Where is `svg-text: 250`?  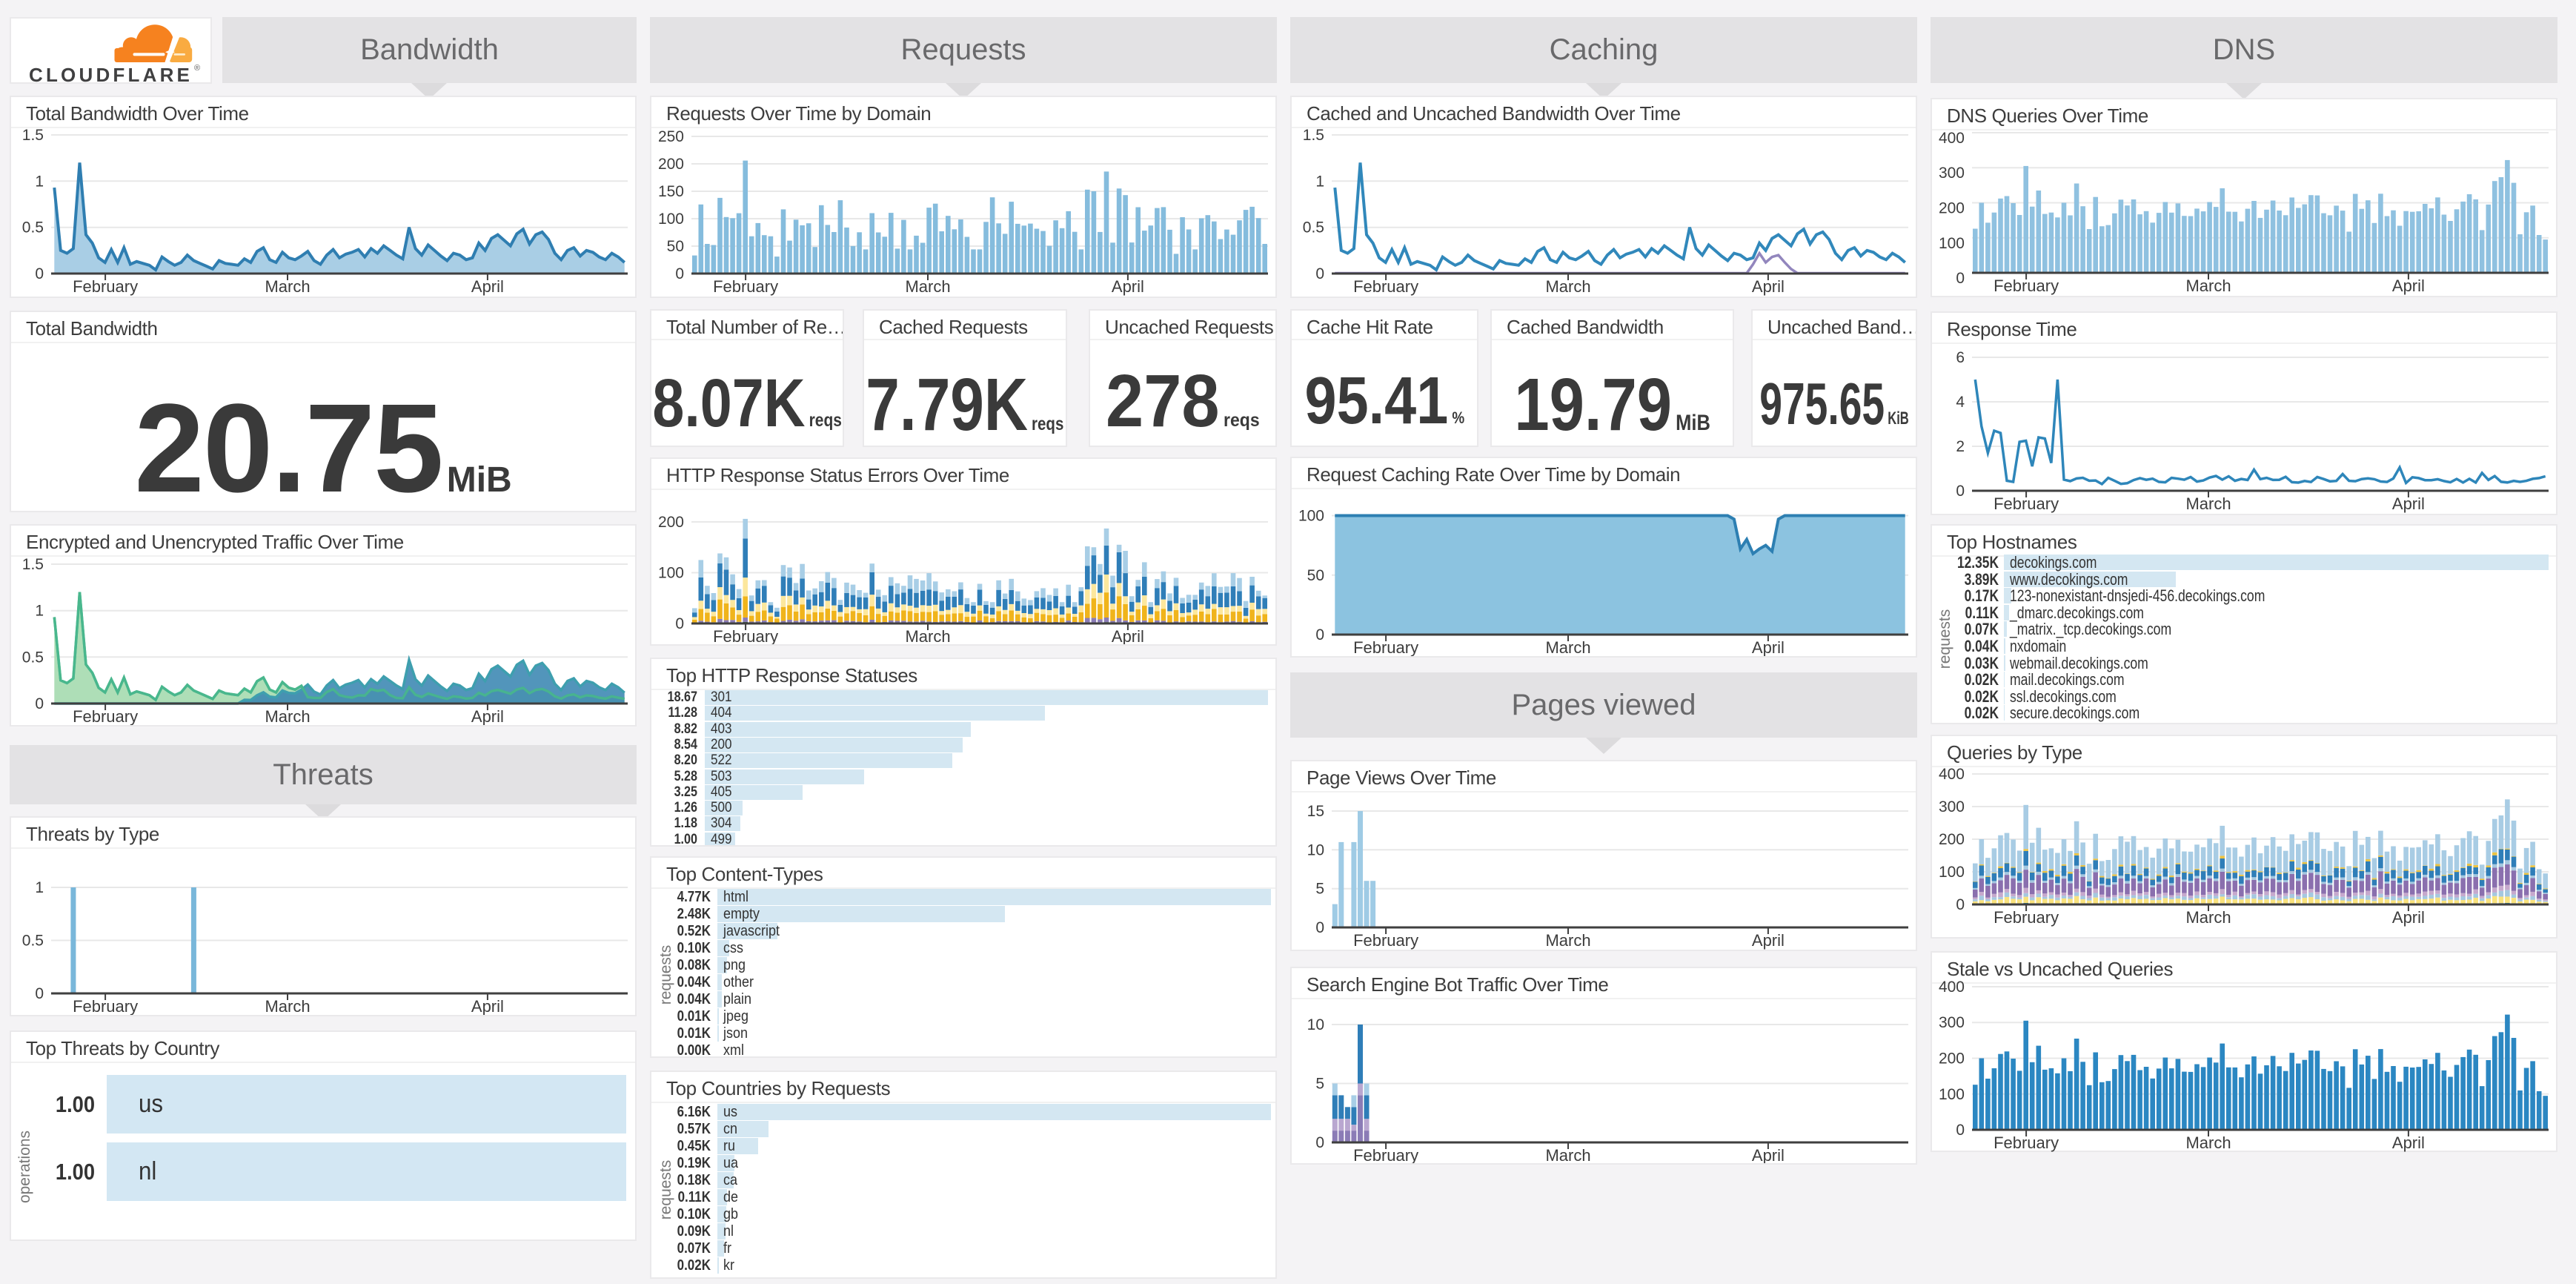 svg-text: 250 is located at coordinates (671, 136).